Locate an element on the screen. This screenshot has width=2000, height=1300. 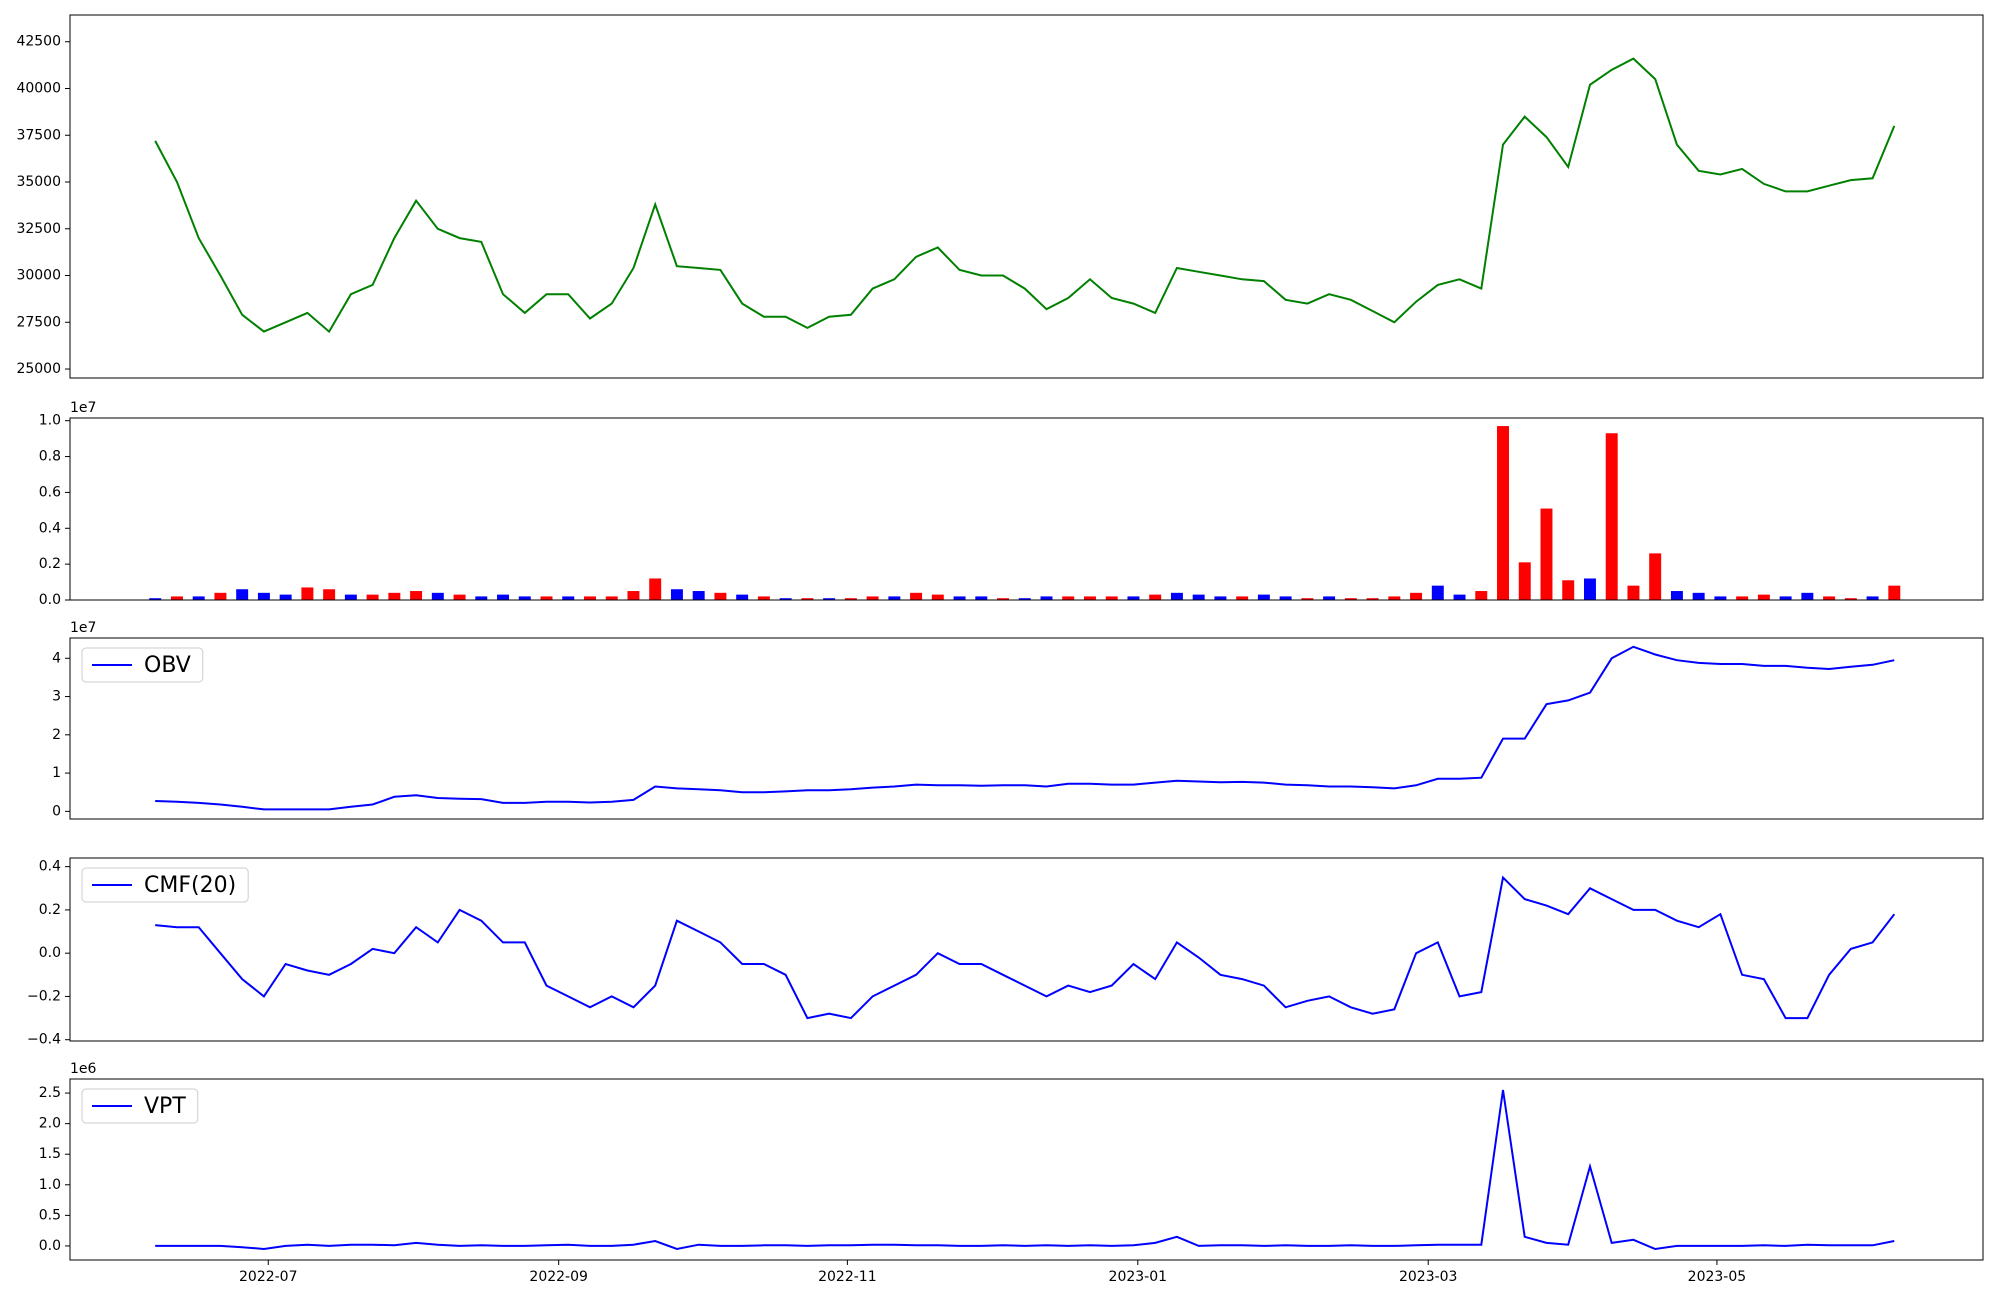
y-tick-label: 25000 is located at coordinates (38, 369).